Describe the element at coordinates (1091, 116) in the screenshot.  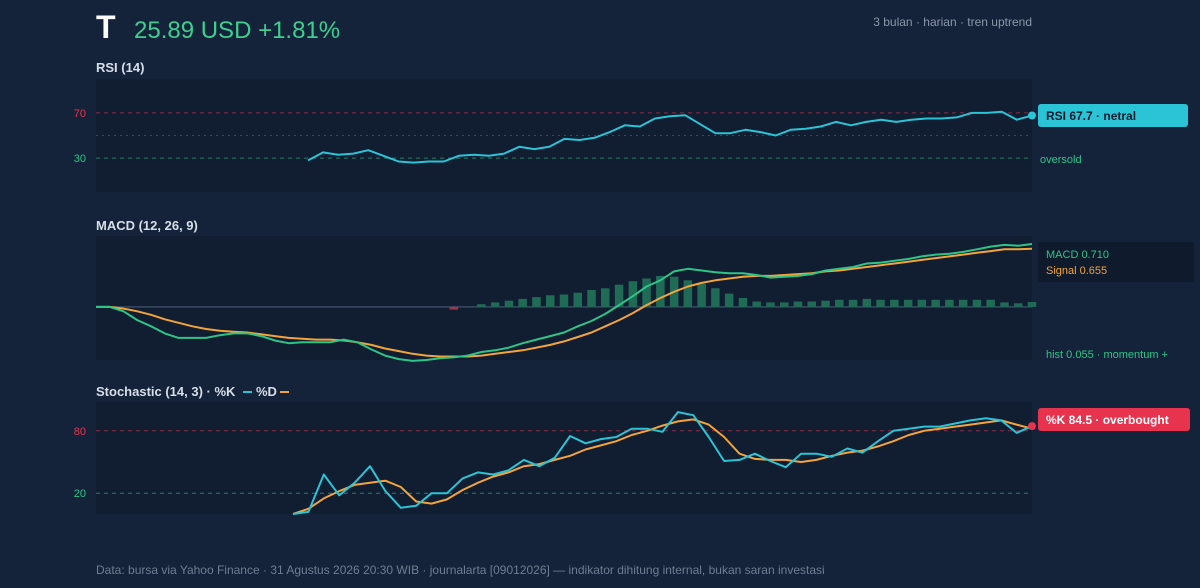
I see `rsi-badge-text: RSI 67.7 · netral` at that location.